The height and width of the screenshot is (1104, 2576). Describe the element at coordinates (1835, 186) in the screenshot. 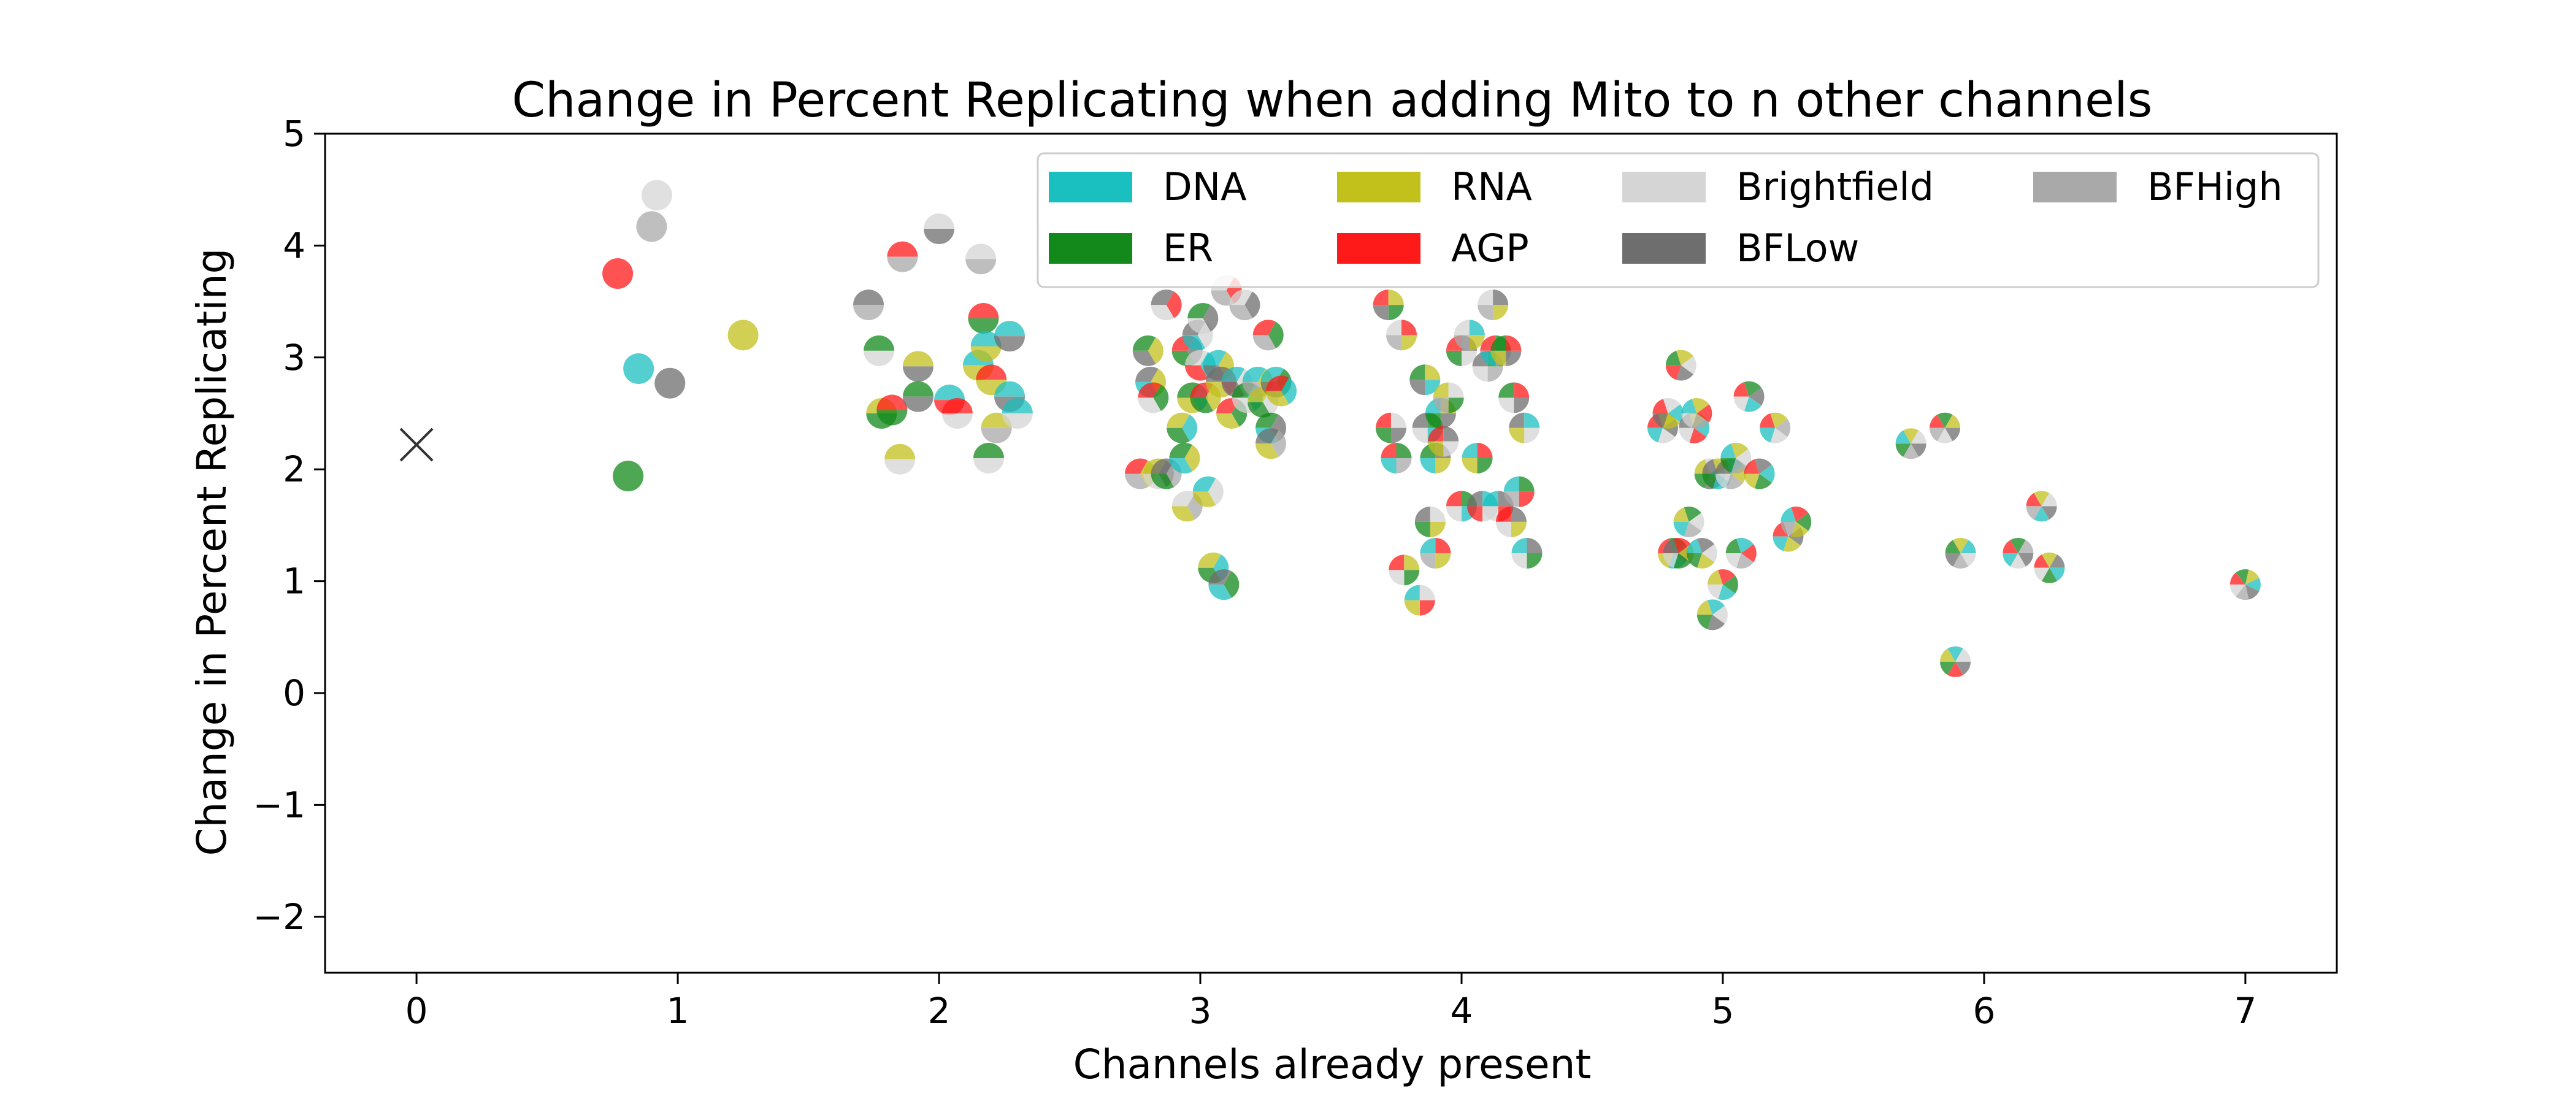

I see `legend-label: Brightfield` at that location.